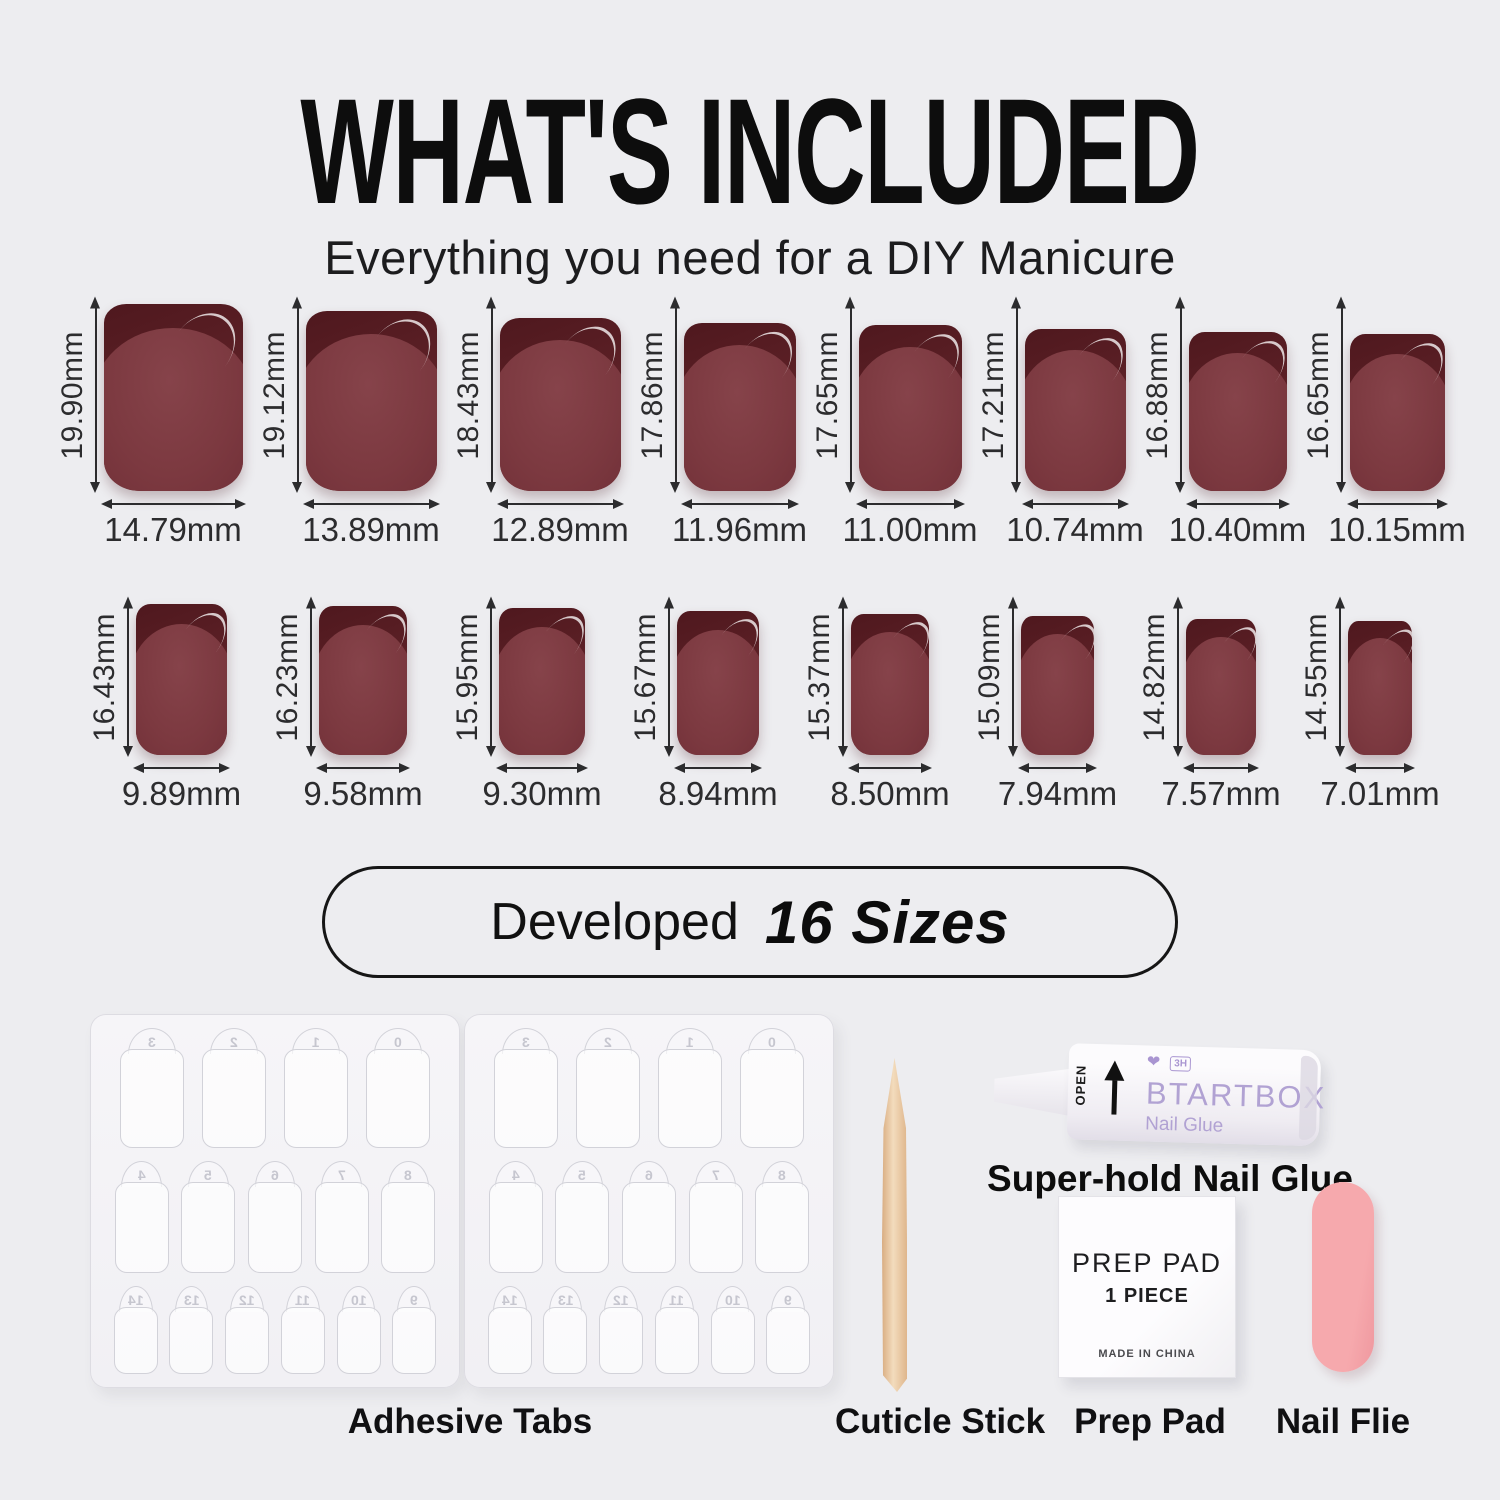 Image resolution: width=1500 pixels, height=1500 pixels. Describe the element at coordinates (181, 793) in the screenshot. I see `nail-width-label: 9.89mm` at that location.